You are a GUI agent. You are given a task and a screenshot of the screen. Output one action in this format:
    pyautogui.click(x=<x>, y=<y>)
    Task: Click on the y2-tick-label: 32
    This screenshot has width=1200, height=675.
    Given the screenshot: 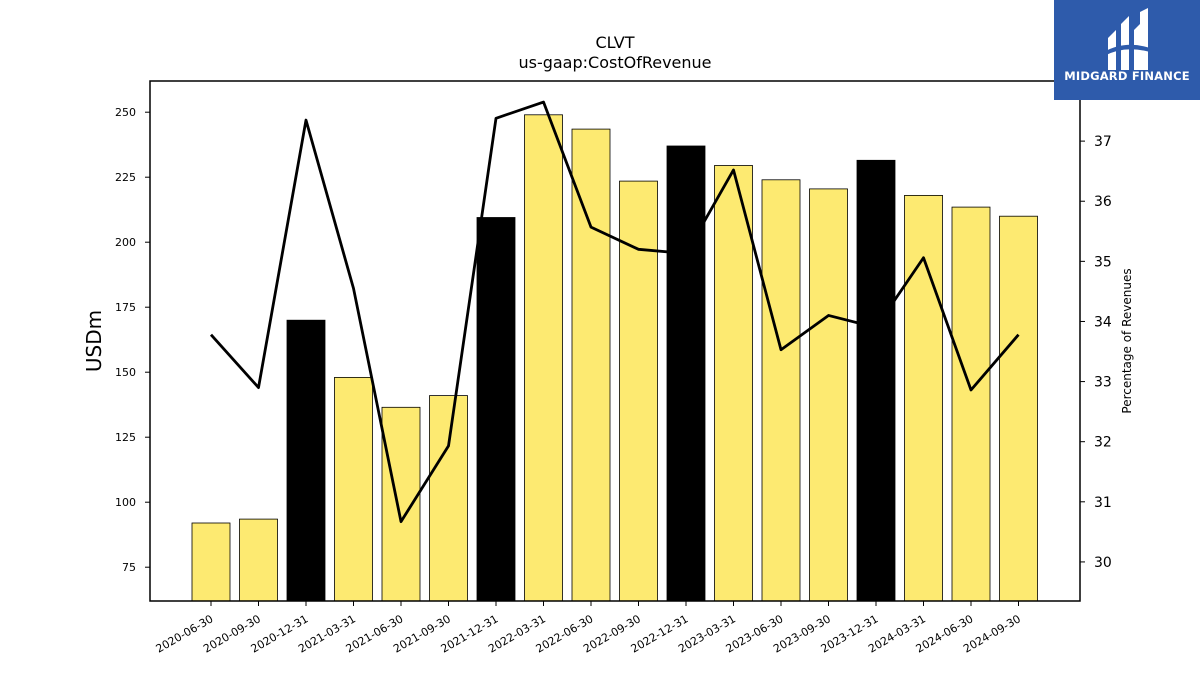 What is the action you would take?
    pyautogui.click(x=1103, y=443)
    